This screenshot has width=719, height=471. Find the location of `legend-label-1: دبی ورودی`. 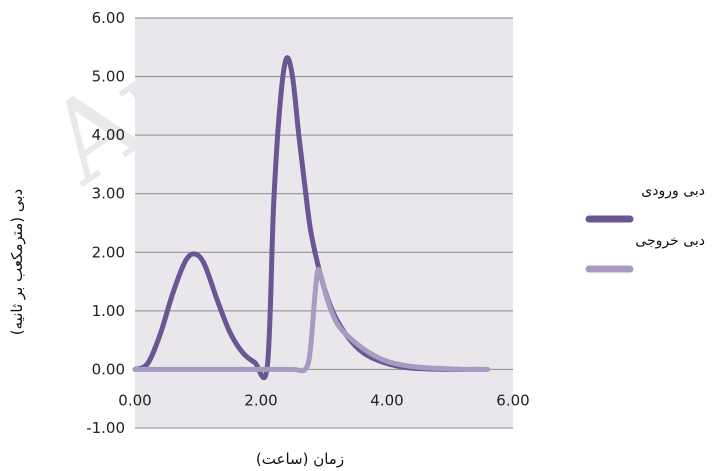

legend-label-1: دبی ورودی is located at coordinates (673, 191).